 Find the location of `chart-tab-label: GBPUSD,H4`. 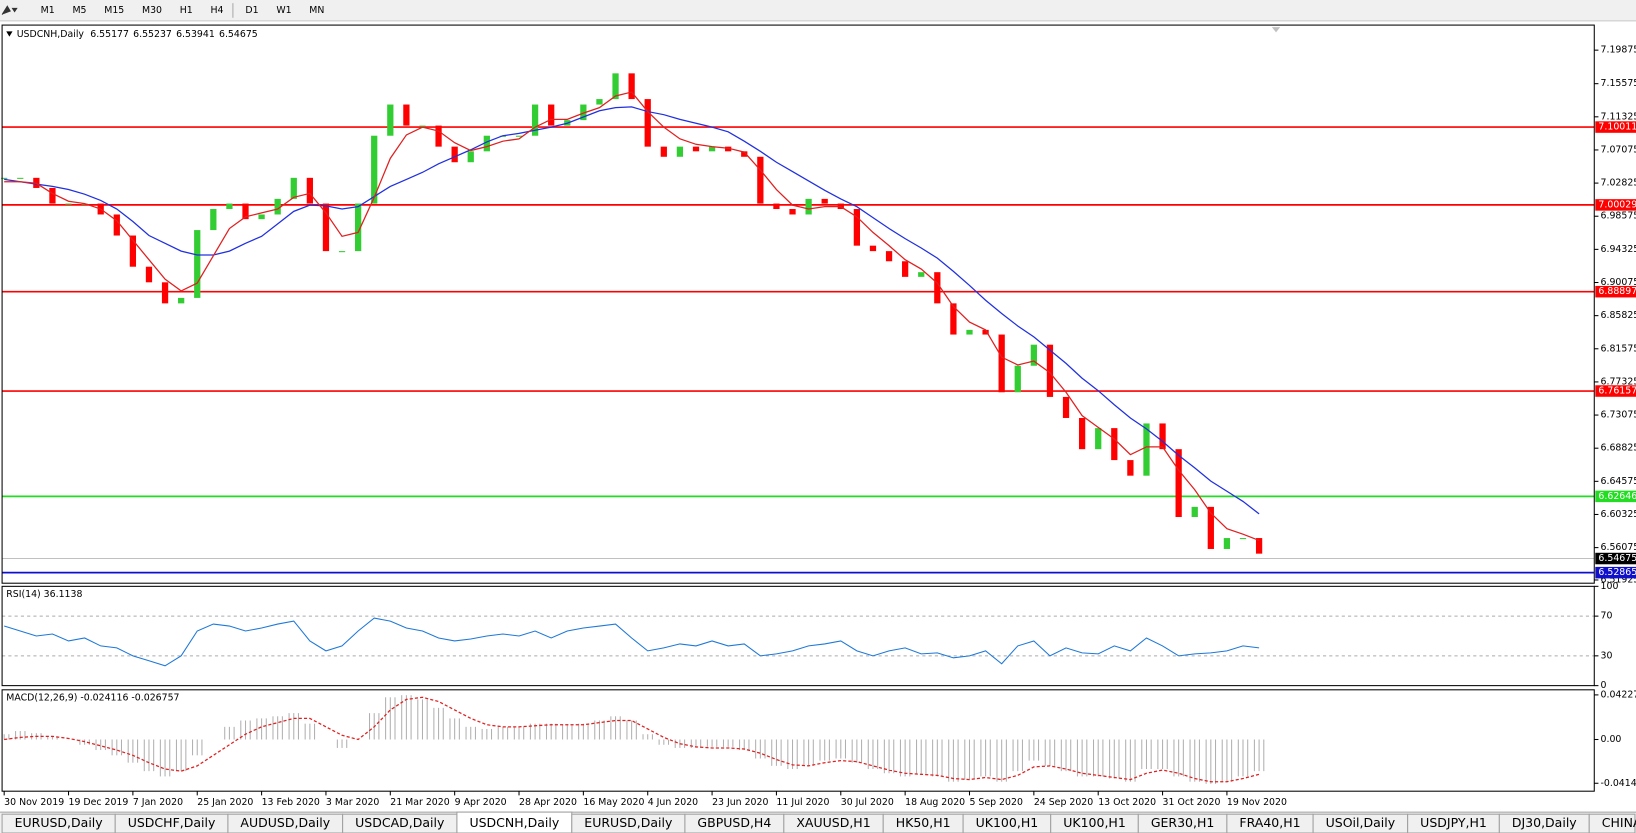

chart-tab-label: GBPUSD,H4 is located at coordinates (734, 822).